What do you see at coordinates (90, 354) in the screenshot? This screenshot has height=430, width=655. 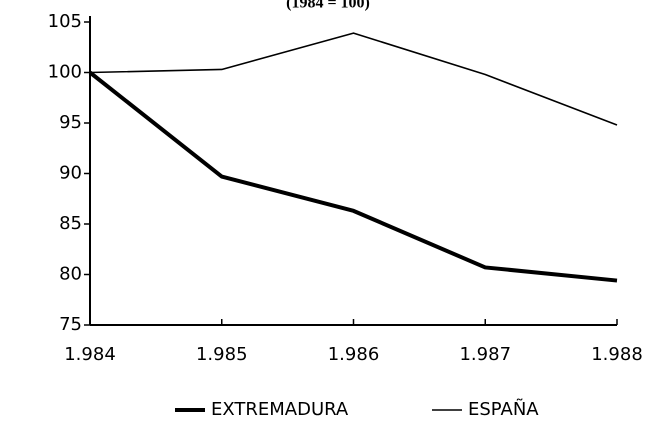 I see `x-tick-label: 1.984` at bounding box center [90, 354].